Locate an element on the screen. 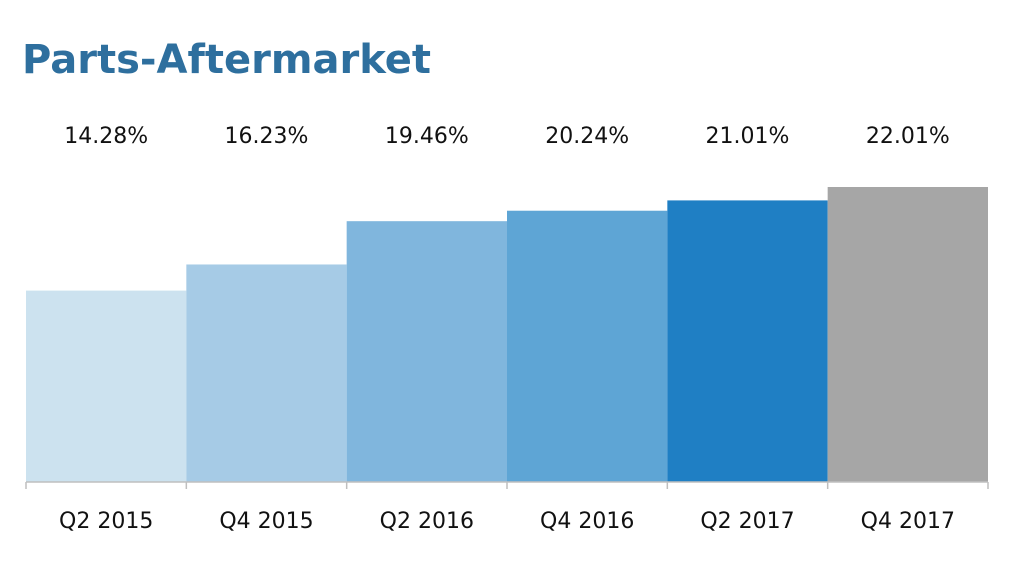 The width and height of the screenshot is (1024, 578). x-tick-label: Q4 2016 is located at coordinates (587, 521).